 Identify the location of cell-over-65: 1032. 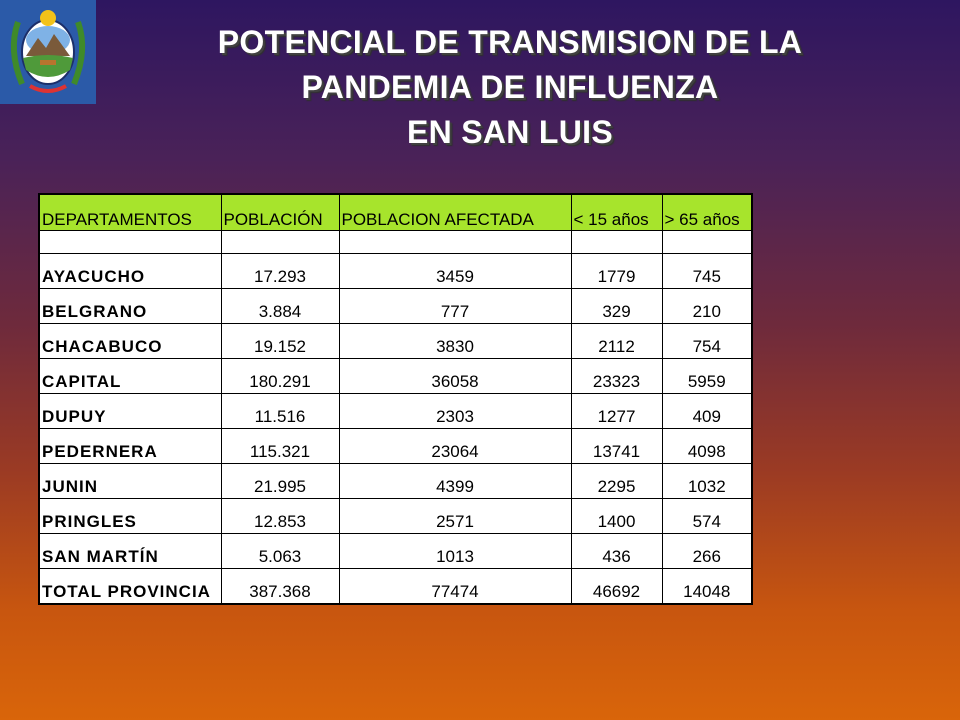
(707, 481).